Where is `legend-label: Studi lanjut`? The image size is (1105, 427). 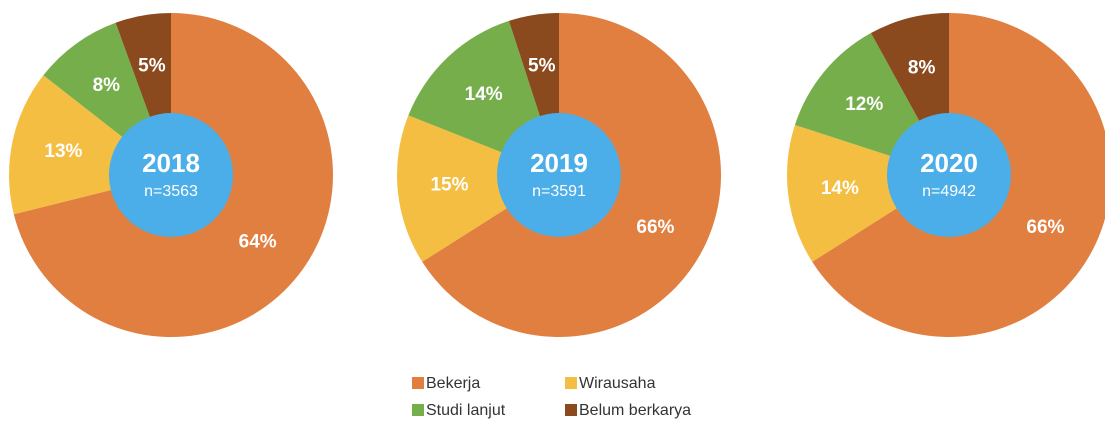
legend-label: Studi lanjut is located at coordinates (466, 410).